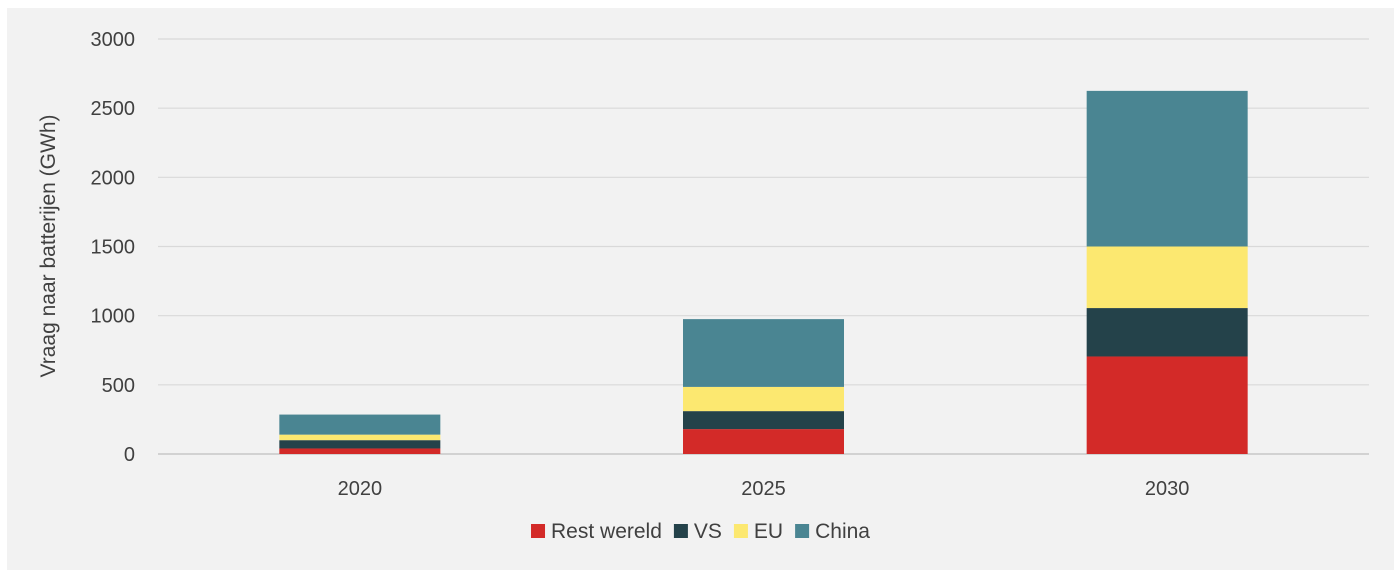 This screenshot has width=1400, height=570. Describe the element at coordinates (763, 353) in the screenshot. I see `bar-2025-china` at that location.